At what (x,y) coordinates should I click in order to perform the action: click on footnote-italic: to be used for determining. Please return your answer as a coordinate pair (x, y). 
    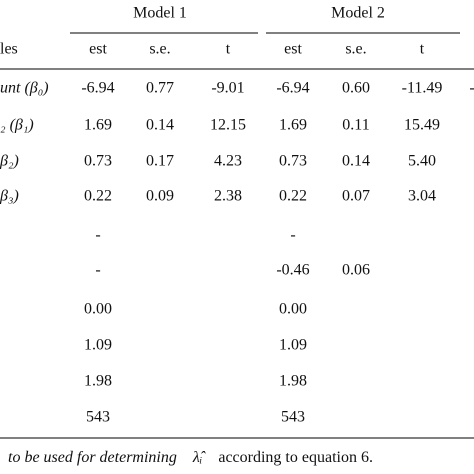
    Looking at the image, I should click on (92, 457).